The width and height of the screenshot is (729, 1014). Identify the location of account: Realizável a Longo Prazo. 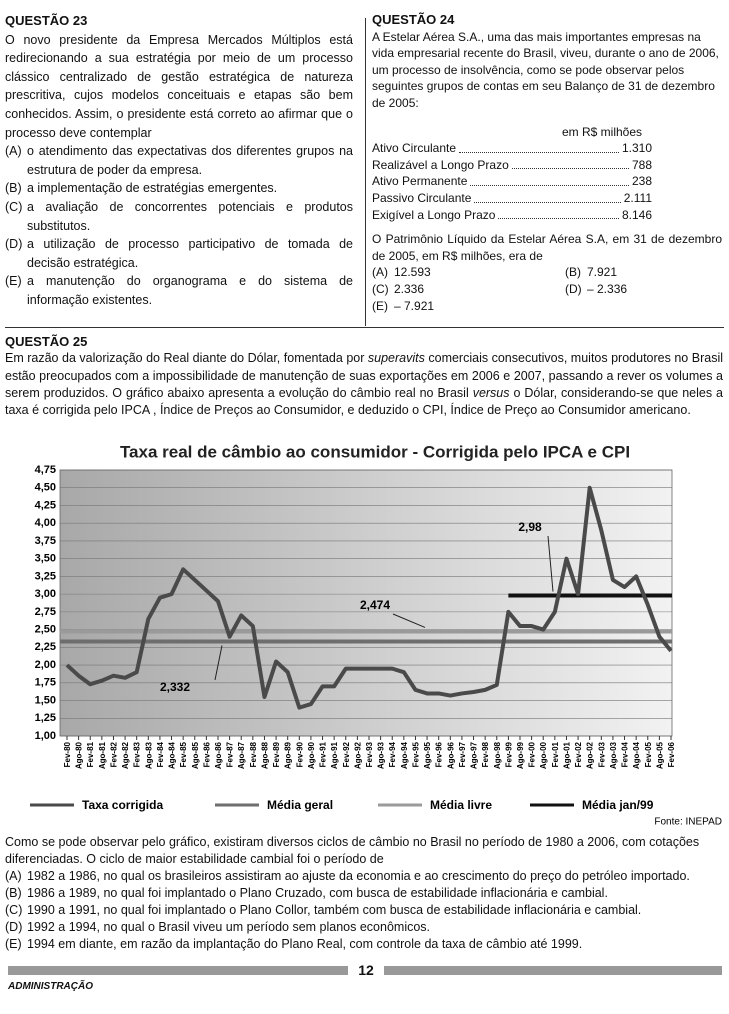
(440, 164).